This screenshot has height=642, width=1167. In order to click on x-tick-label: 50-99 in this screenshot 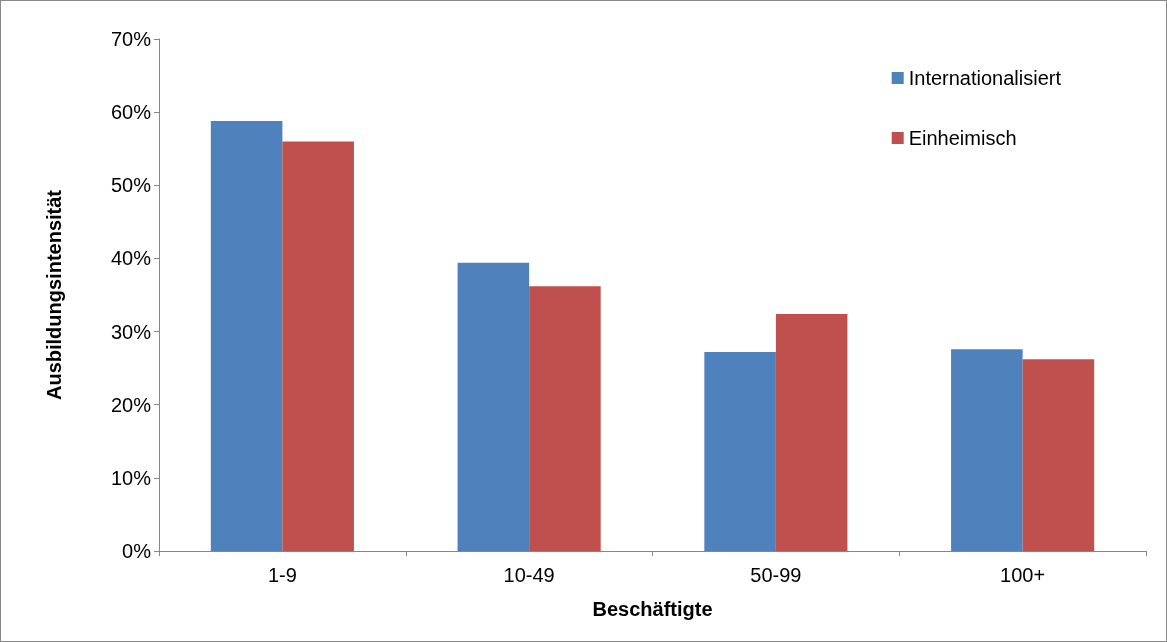, I will do `click(776, 575)`.